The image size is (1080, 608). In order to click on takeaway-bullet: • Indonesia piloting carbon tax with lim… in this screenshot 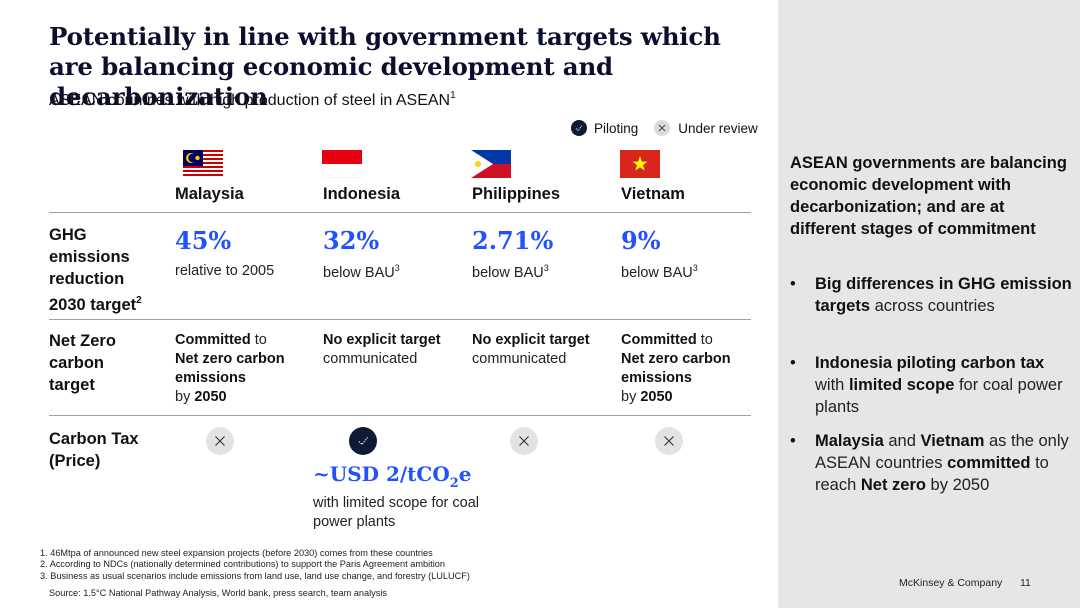, I will do `click(934, 385)`.